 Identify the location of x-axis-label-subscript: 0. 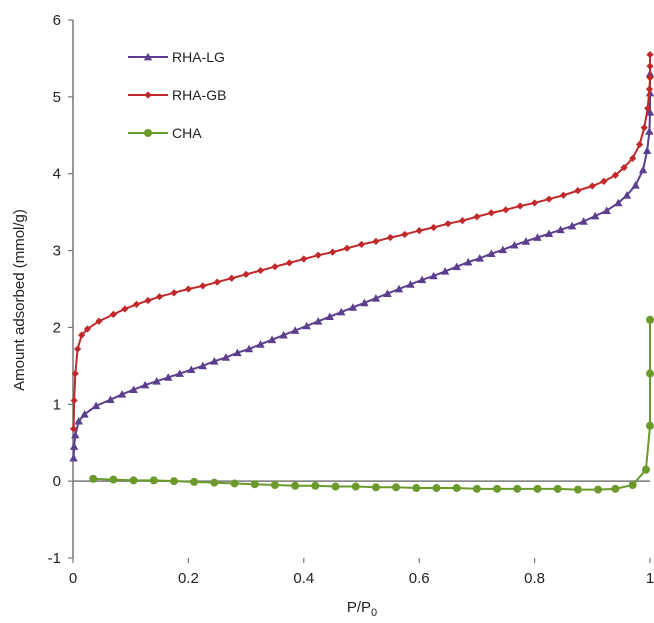
(374, 613).